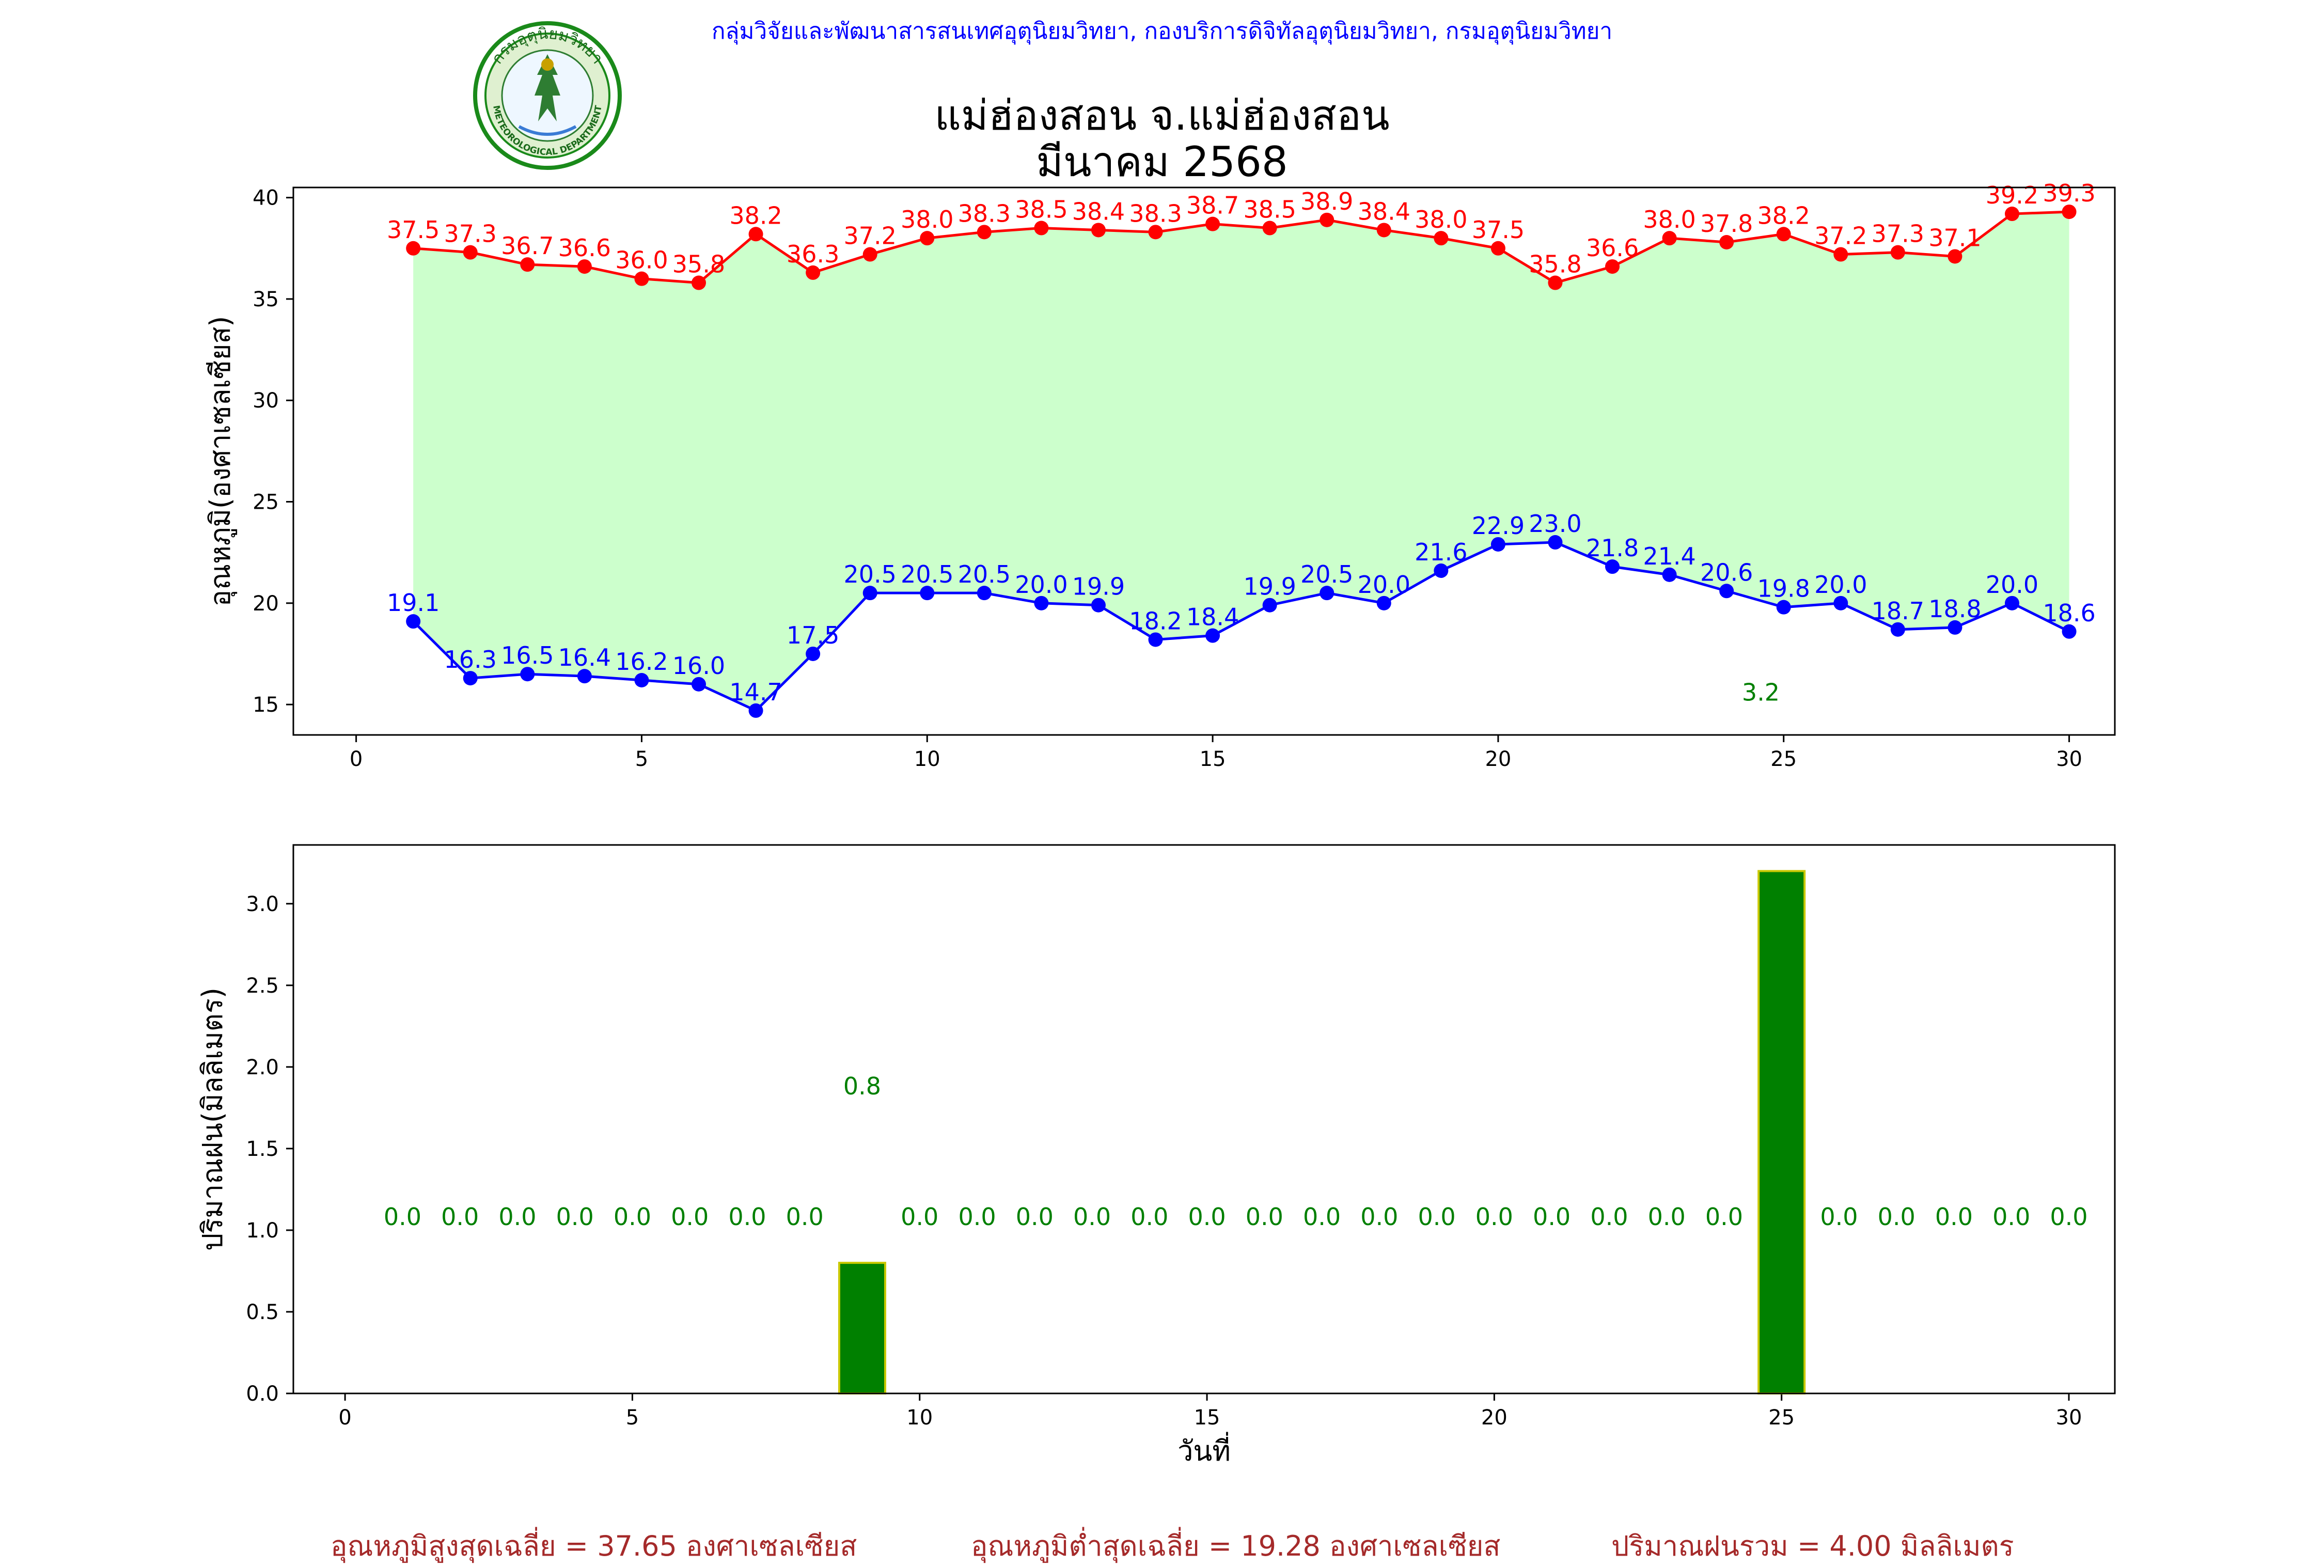 The height and width of the screenshot is (1568, 2324). I want to click on y-tick-label: 1.5, so click(262, 1149).